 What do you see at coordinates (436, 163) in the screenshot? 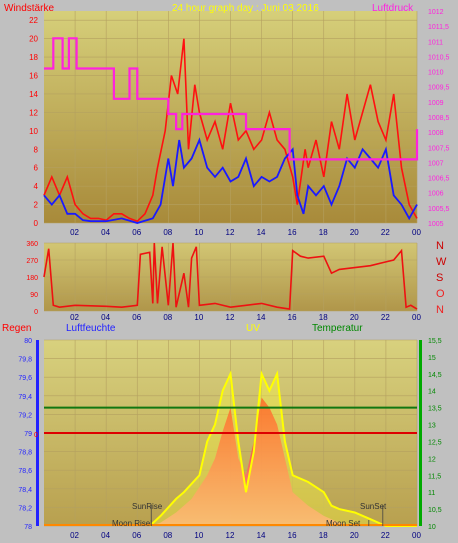
I see `pressure-tick-label: 1007` at bounding box center [436, 163].